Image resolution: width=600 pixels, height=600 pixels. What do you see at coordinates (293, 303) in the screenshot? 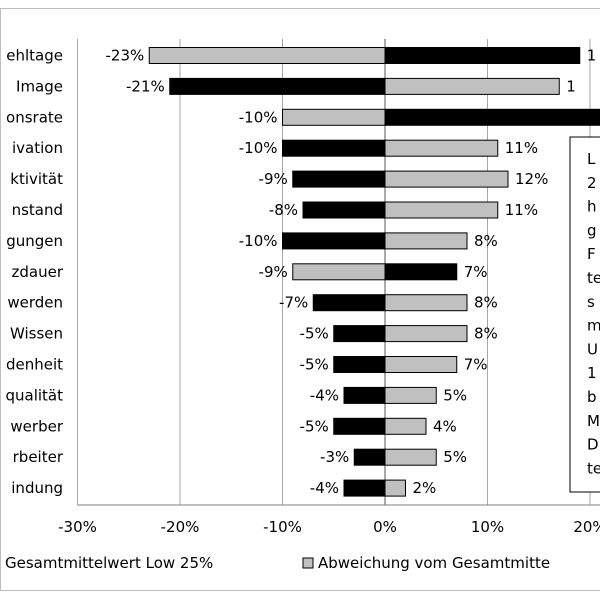
I see `value-label-left: -7%` at bounding box center [293, 303].